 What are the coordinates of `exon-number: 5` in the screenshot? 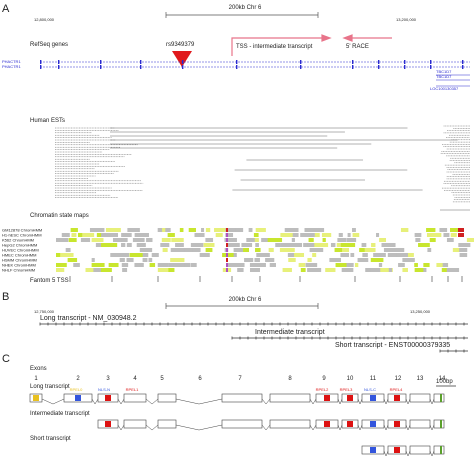 It's located at (162, 379).